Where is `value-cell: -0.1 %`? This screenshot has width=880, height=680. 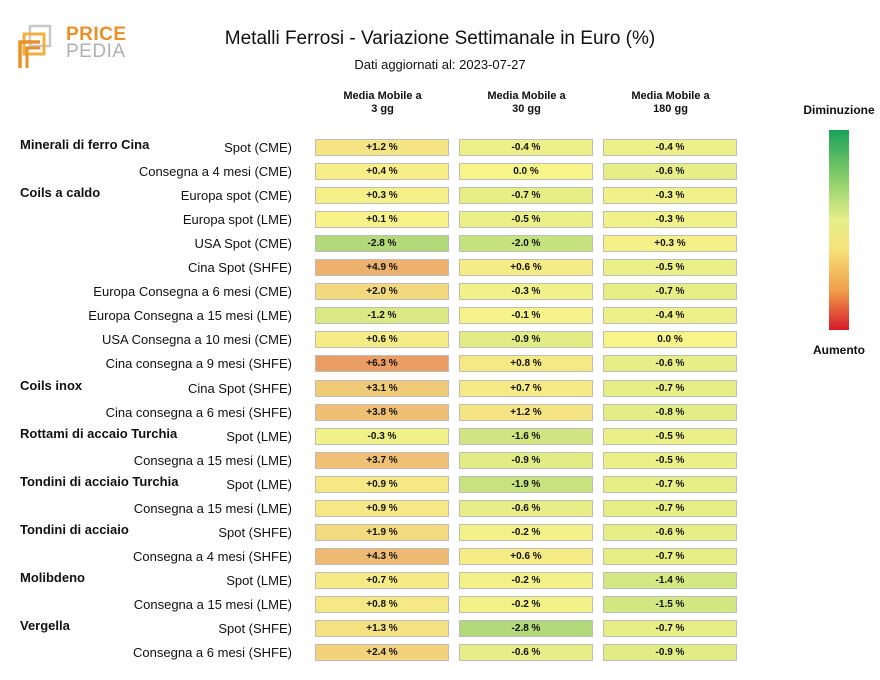
value-cell: -0.1 % is located at coordinates (526, 316).